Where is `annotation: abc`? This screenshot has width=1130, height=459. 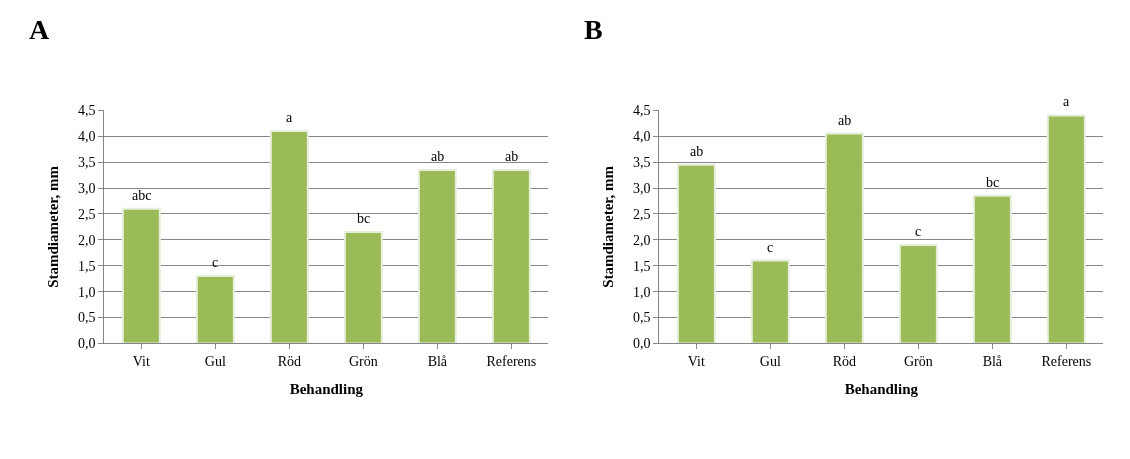
annotation: abc is located at coordinates (142, 195).